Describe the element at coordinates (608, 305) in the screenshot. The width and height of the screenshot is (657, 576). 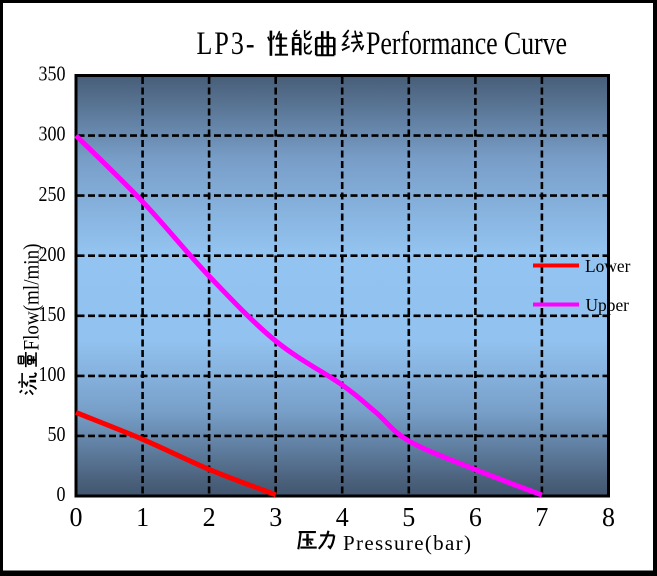
I see `svg-text: Upper` at that location.